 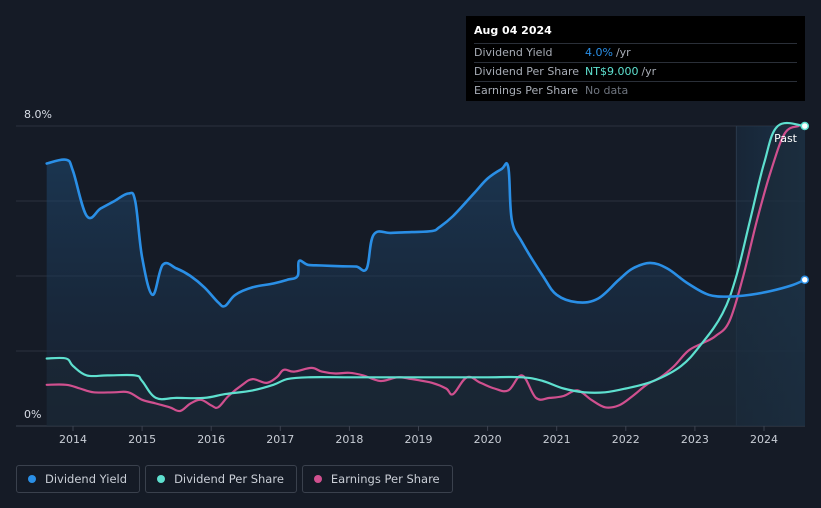 What do you see at coordinates (419, 439) in the screenshot?
I see `x-tick-label: 2019` at bounding box center [419, 439].